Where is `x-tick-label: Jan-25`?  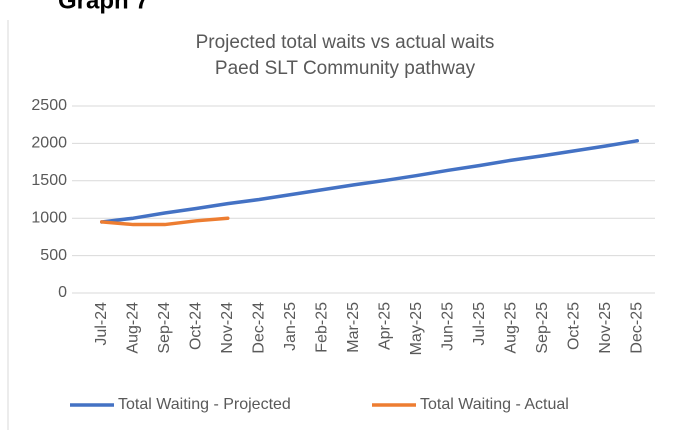 x-tick-label: Jan-25 is located at coordinates (290, 326).